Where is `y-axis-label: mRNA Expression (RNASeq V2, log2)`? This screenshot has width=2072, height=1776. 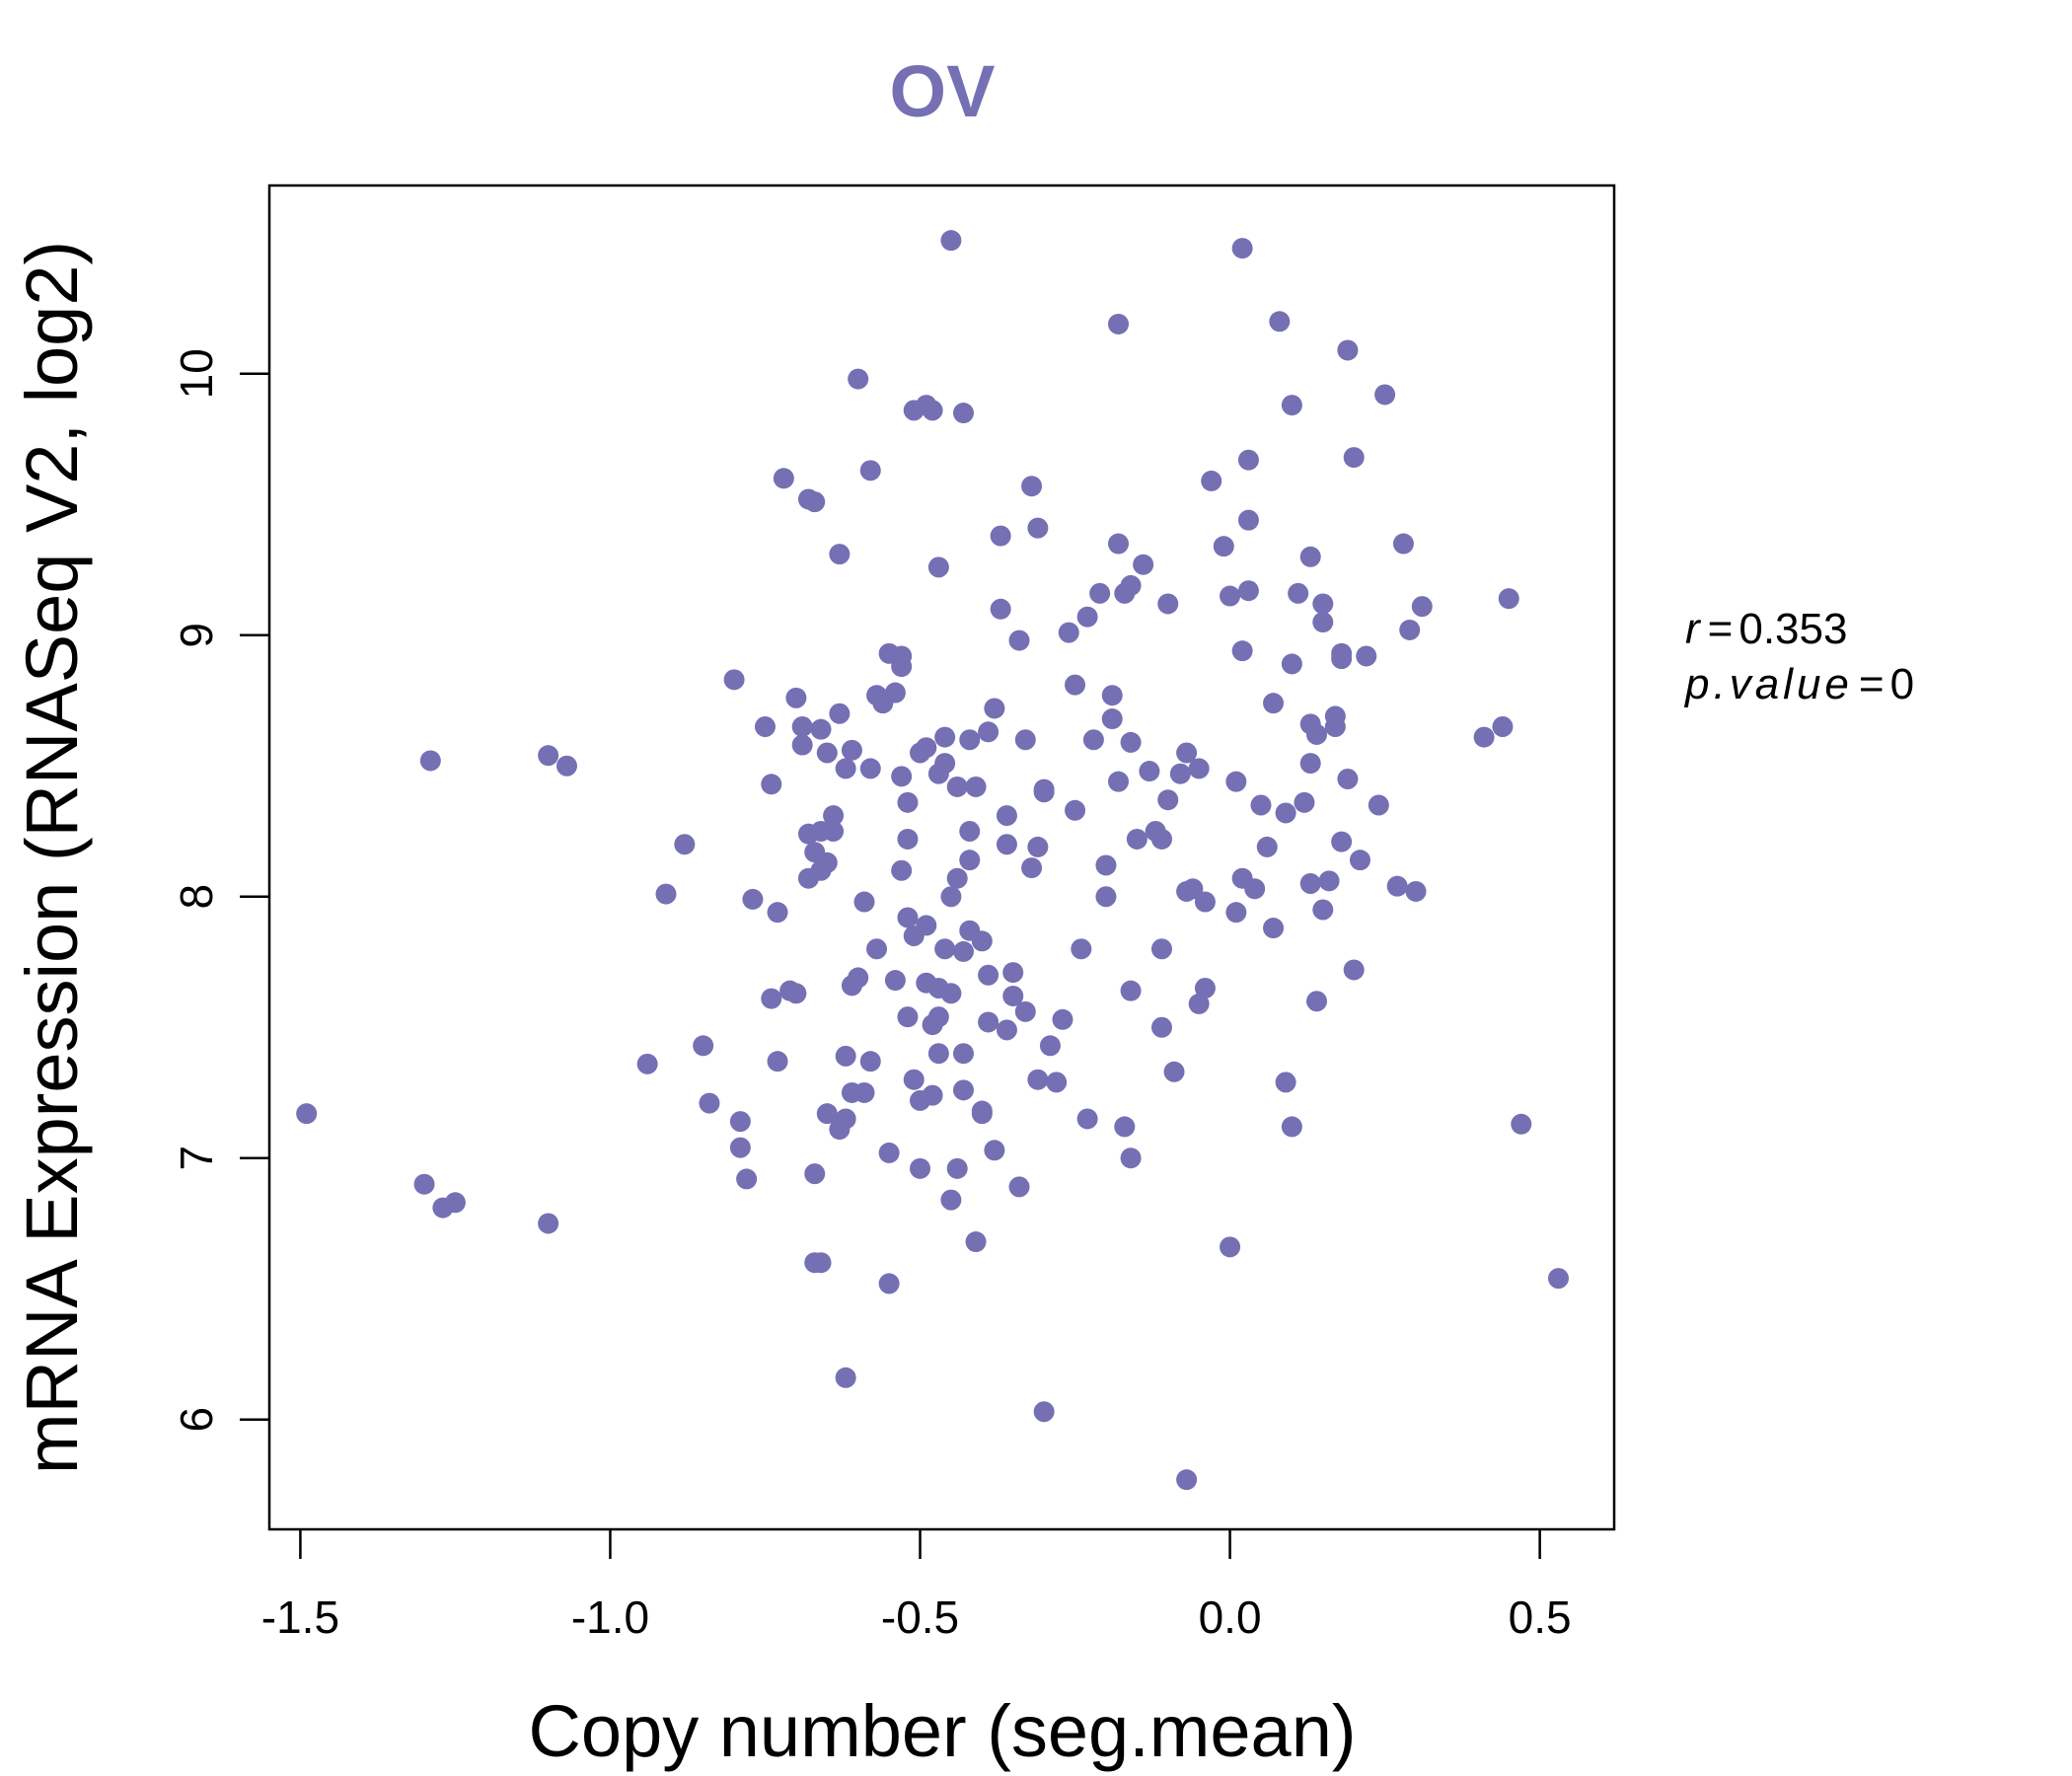
y-axis-label: mRNA Expression (RNASeq V2, log2) is located at coordinates (52, 858).